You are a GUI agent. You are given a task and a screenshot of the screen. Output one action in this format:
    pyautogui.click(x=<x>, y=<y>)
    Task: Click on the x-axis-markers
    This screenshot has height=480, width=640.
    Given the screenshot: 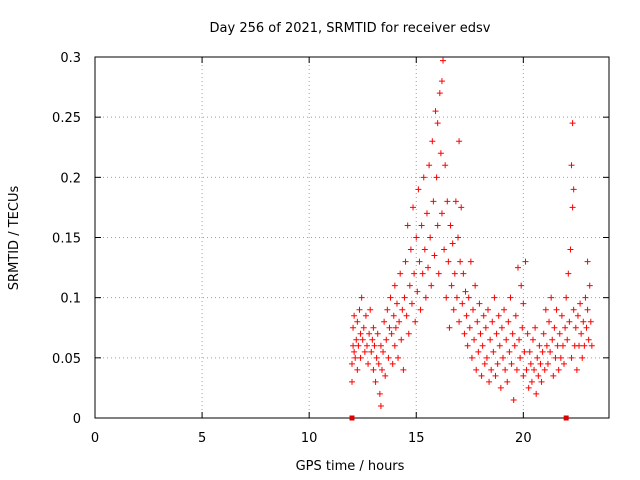 What is the action you would take?
    pyautogui.click(x=459, y=418)
    